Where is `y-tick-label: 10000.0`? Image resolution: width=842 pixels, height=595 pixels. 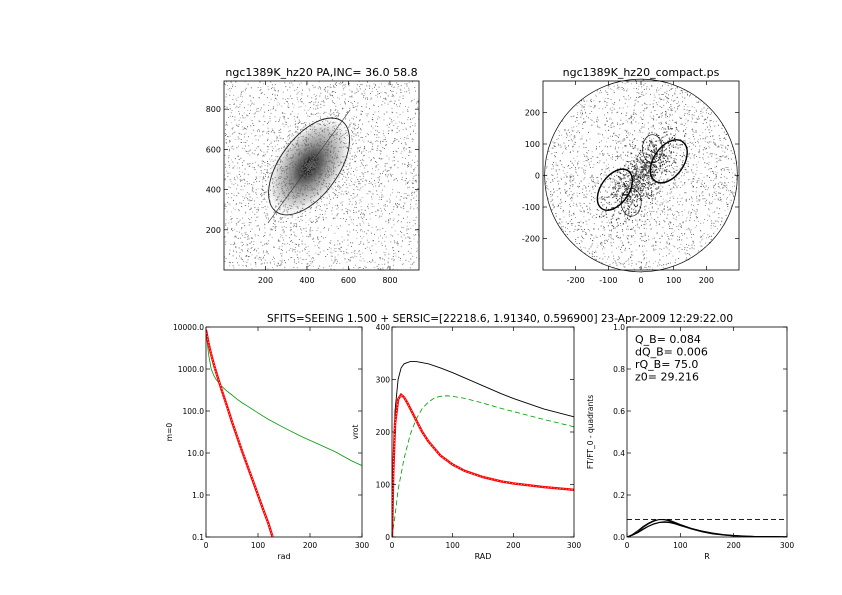 y-tick-label: 10000.0 is located at coordinates (188, 327).